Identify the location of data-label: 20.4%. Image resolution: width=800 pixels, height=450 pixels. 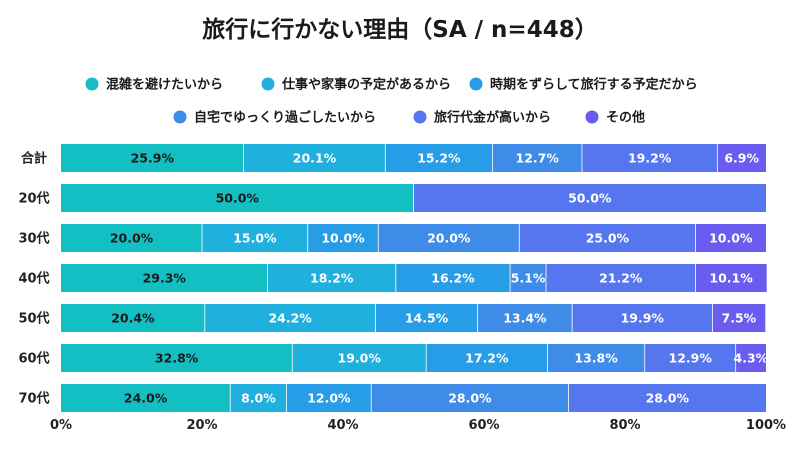
(133, 318).